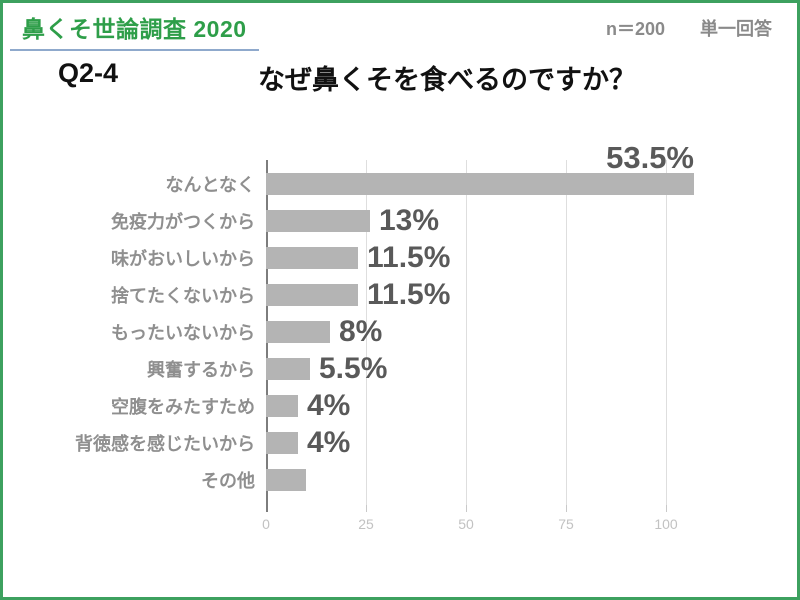 The height and width of the screenshot is (600, 800). I want to click on chart-row: もったいないから 8%, so click(400, 331).